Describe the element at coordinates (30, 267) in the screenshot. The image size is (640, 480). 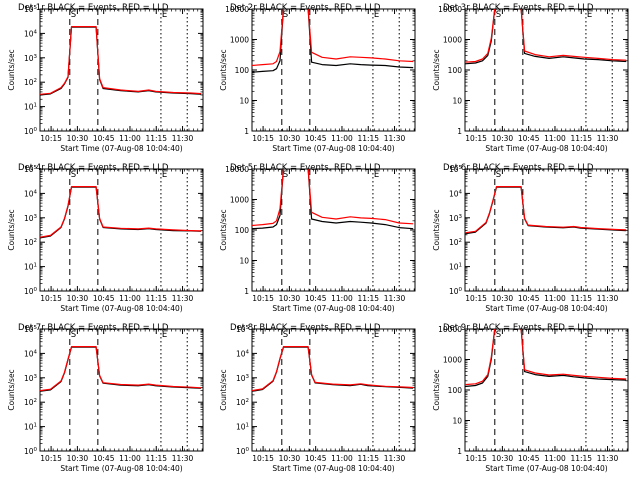
I see `y-tick-label: 101` at that location.